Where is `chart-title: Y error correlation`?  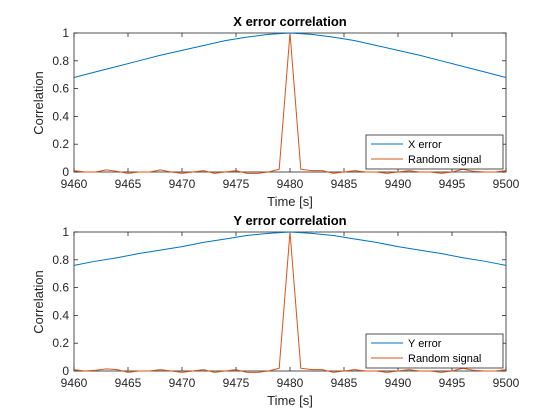
chart-title: Y error correlation is located at coordinates (289, 220).